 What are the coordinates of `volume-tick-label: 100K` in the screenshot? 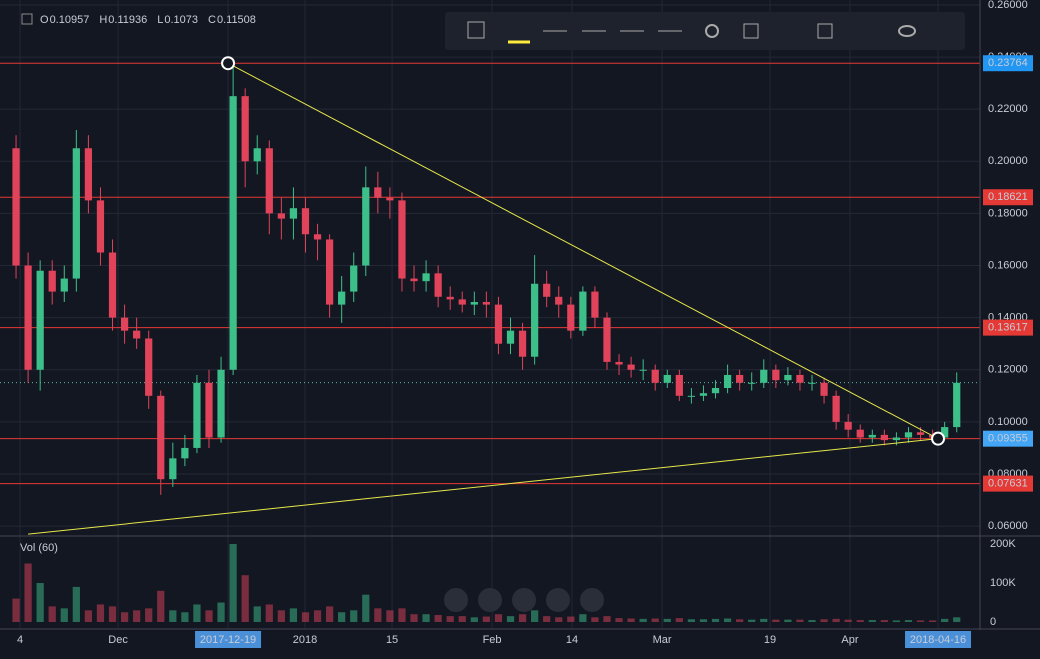 It's located at (1003, 583).